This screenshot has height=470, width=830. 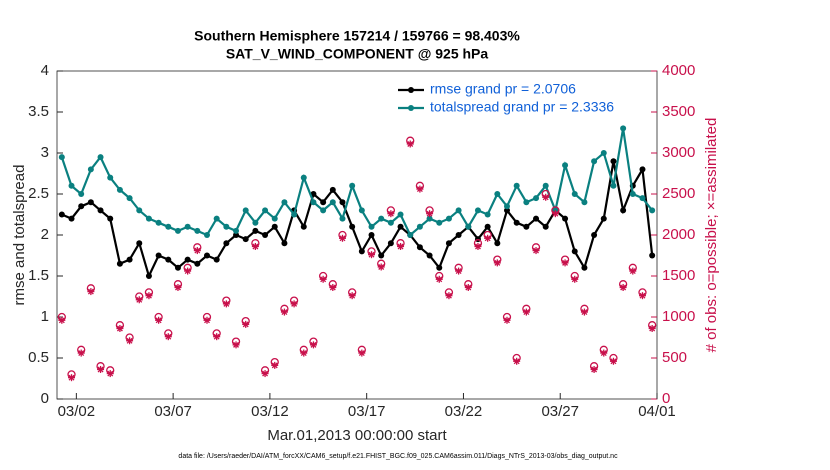 What do you see at coordinates (678, 275) in the screenshot?
I see `y2-tick-label: 1500` at bounding box center [678, 275].